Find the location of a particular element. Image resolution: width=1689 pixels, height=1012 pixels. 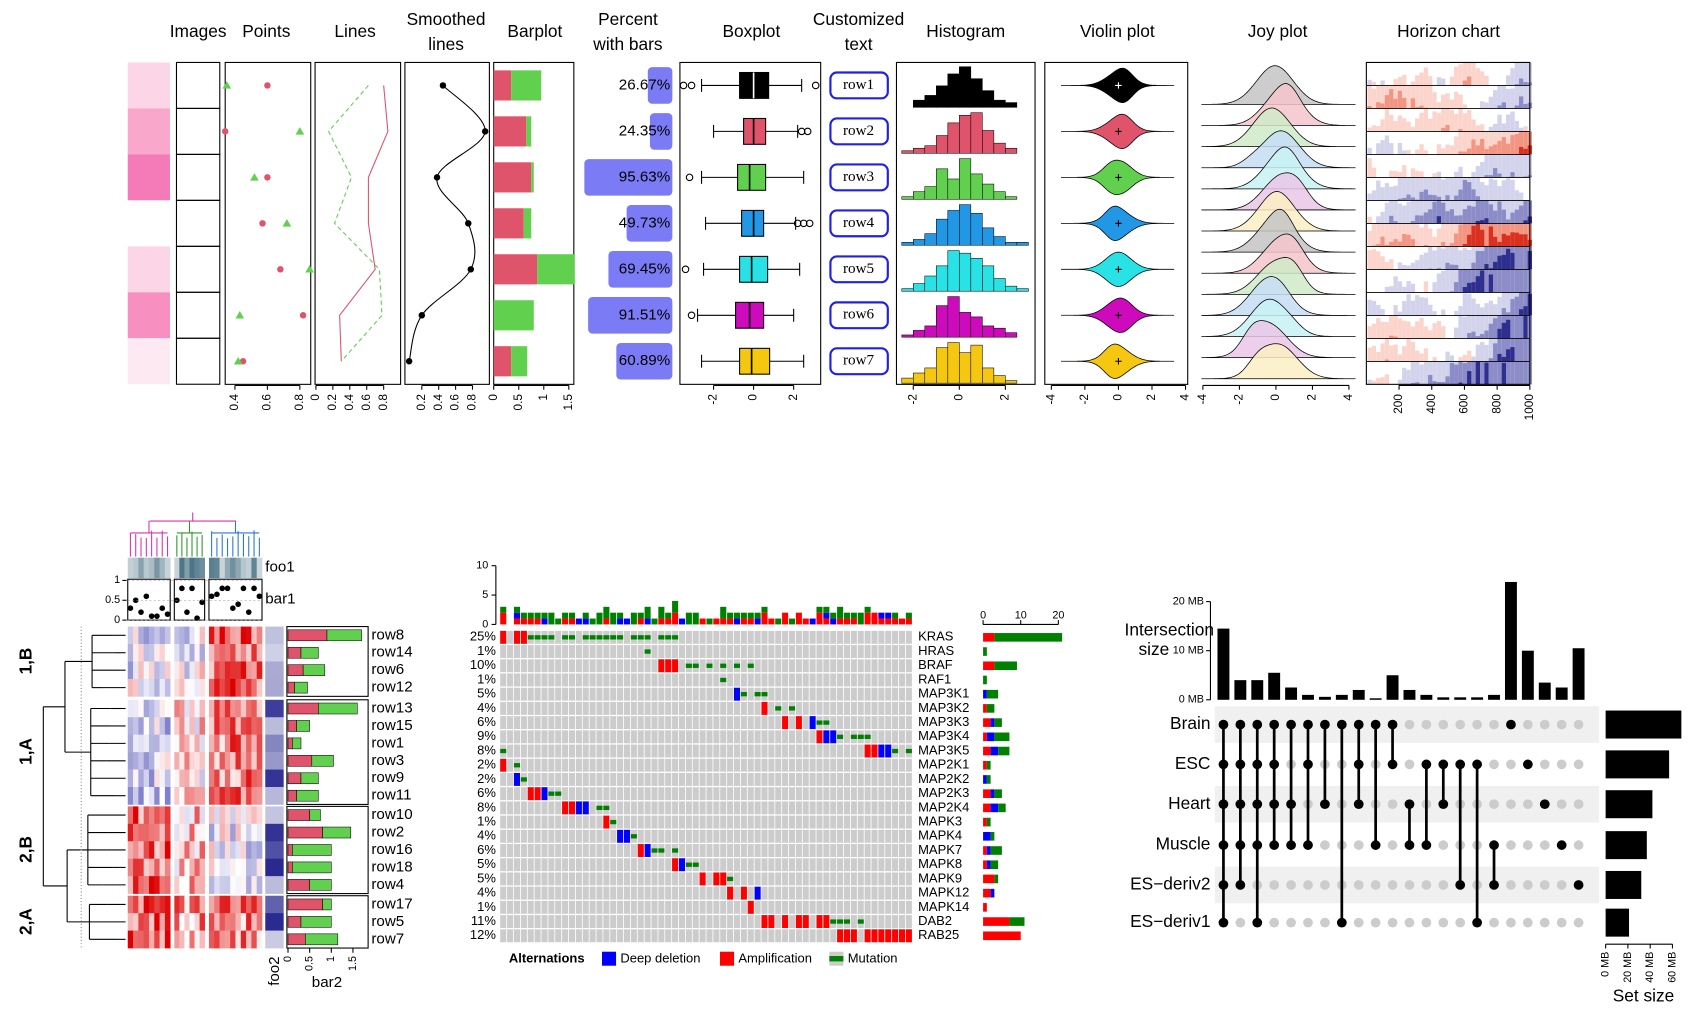

image-box is located at coordinates (198, 223).